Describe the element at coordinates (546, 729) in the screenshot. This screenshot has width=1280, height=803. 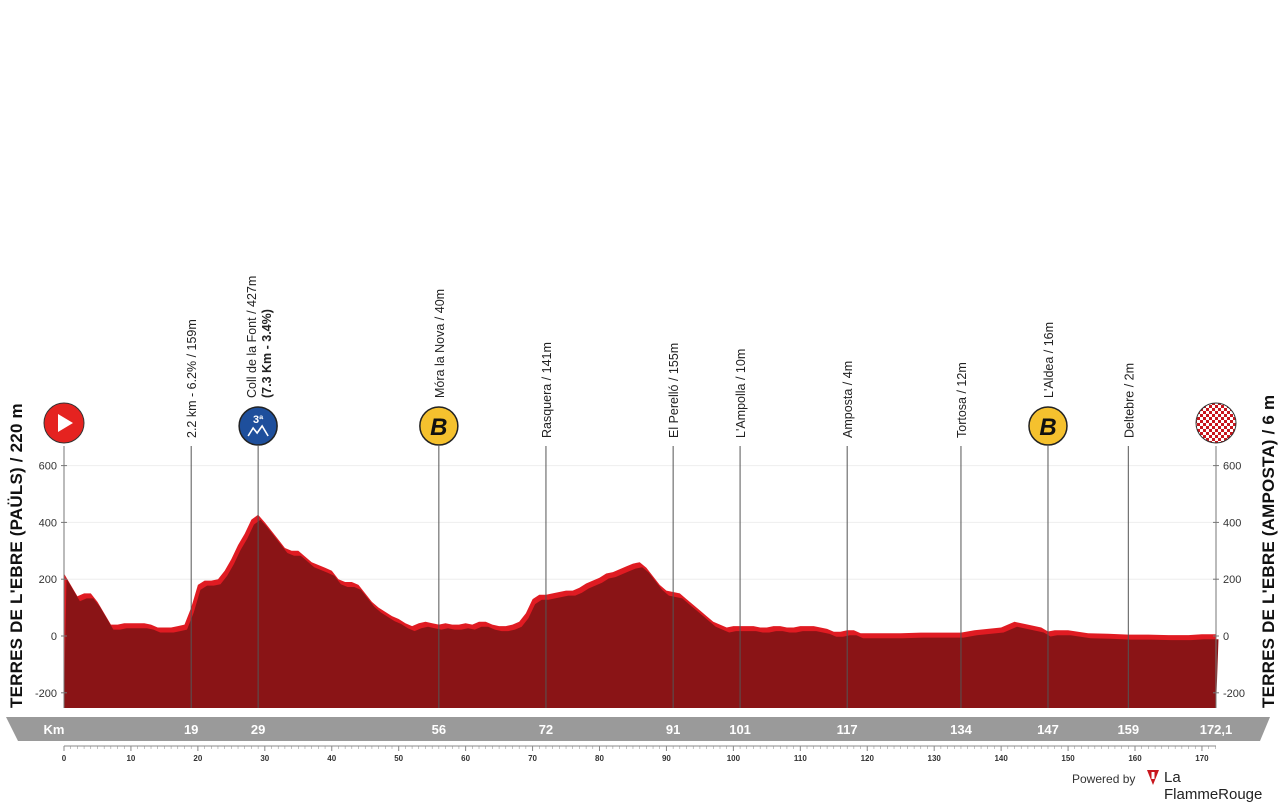
I see `km-marker-72: 72` at that location.